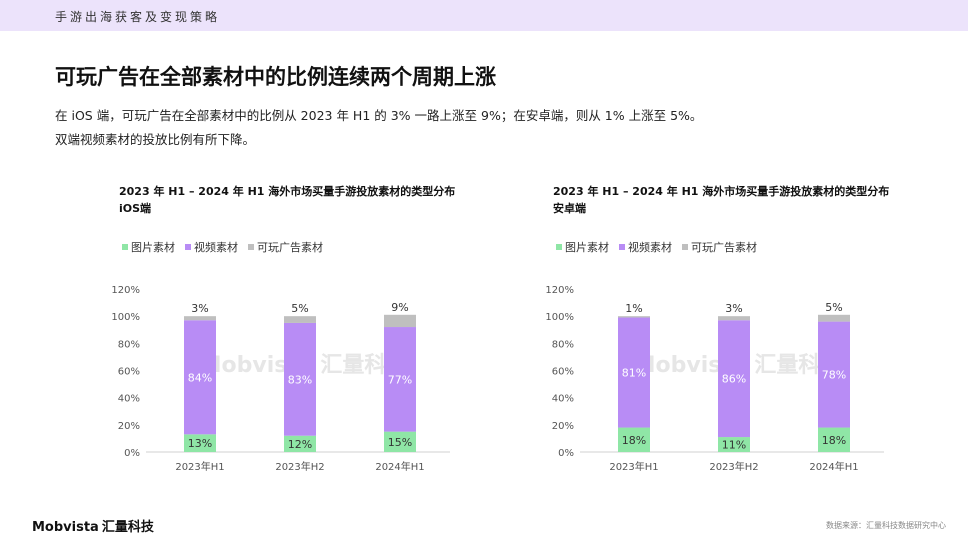 The image size is (968, 545). I want to click on chart-ios-legend: 图片素材 视频素材 可玩广告素材, so click(222, 247).